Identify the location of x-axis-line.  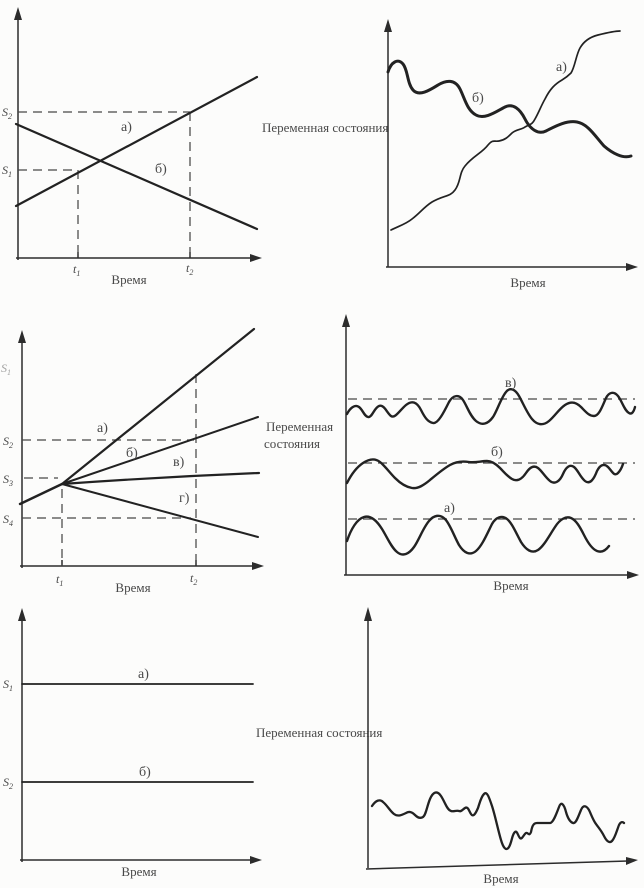
(497, 865).